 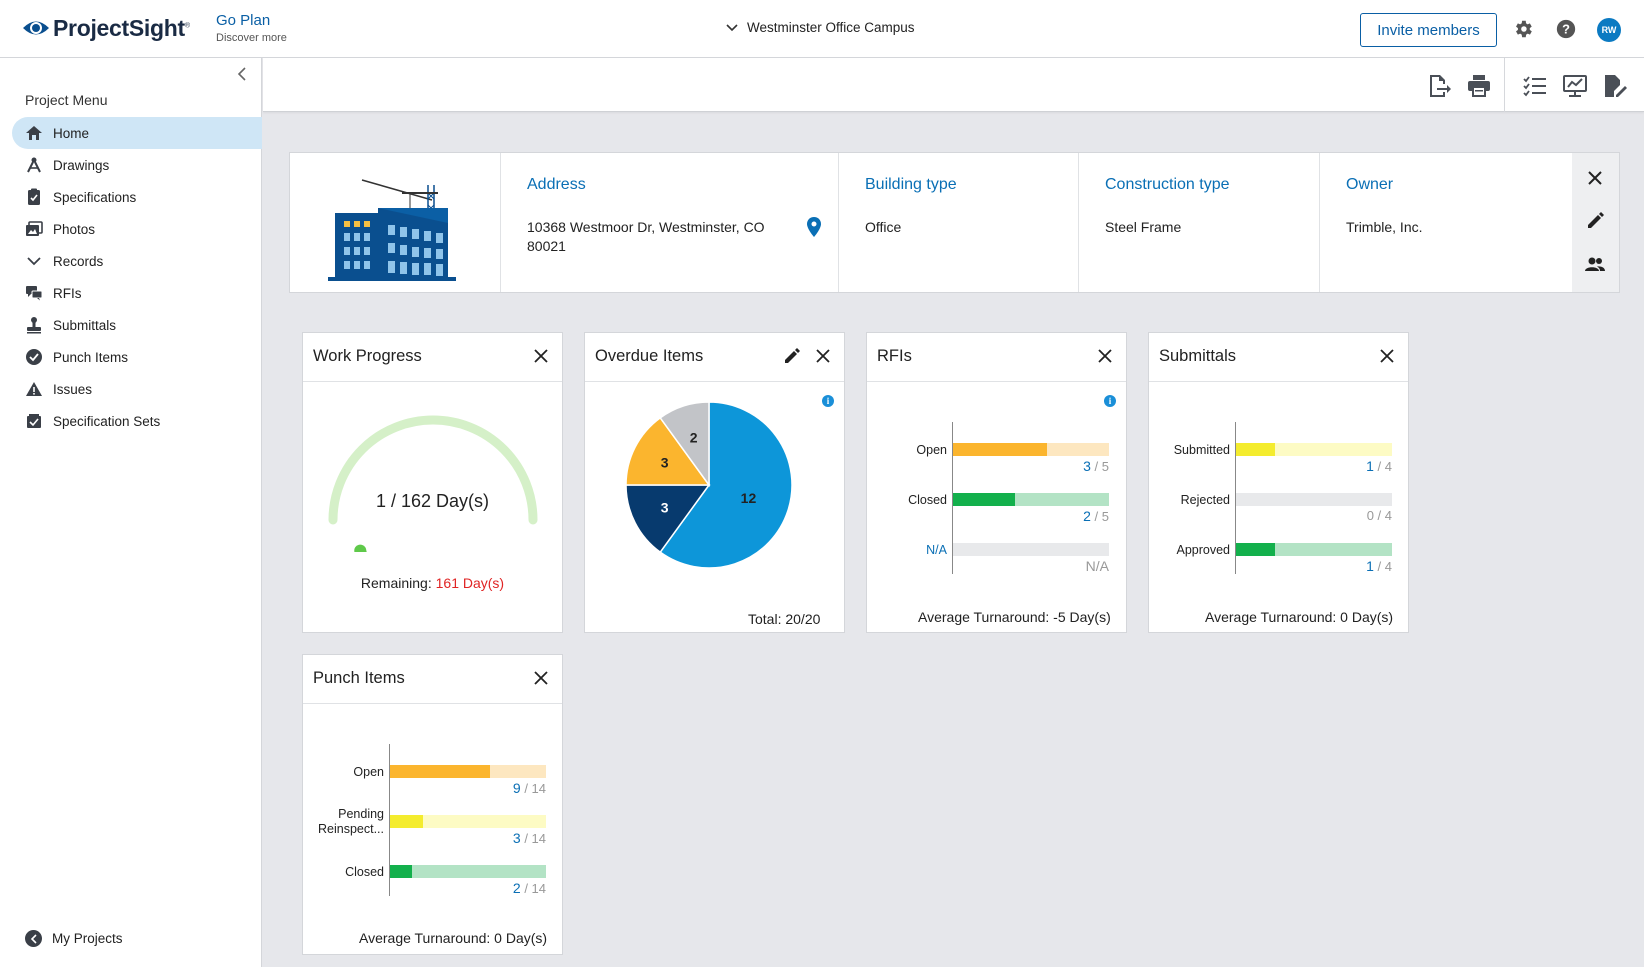 I want to click on sidebar-item-label: Submittals, so click(x=85, y=325).